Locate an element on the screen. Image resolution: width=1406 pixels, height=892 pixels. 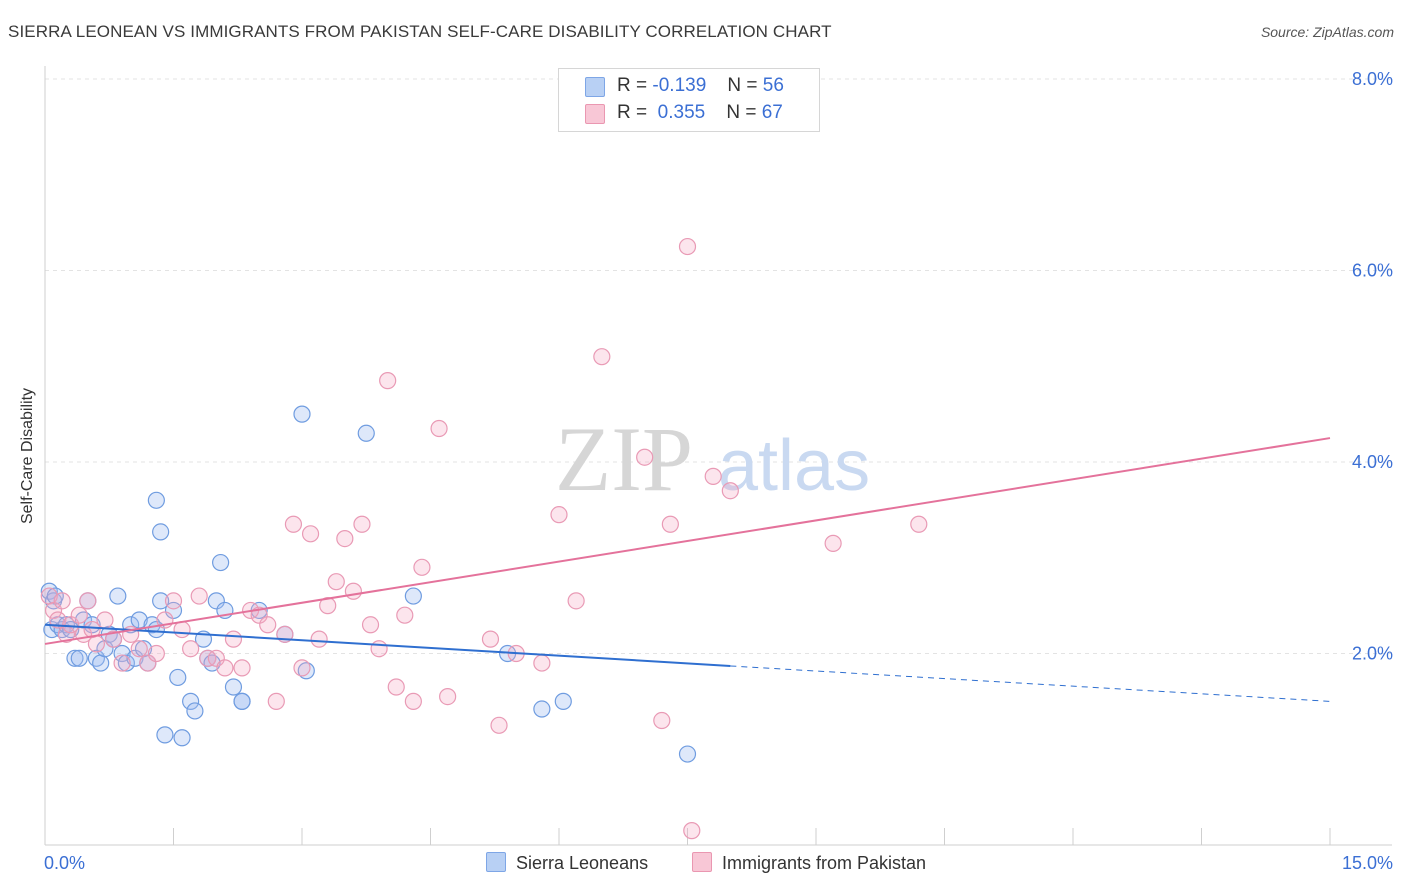
legend-swatch-blue is located at coordinates (595, 87).